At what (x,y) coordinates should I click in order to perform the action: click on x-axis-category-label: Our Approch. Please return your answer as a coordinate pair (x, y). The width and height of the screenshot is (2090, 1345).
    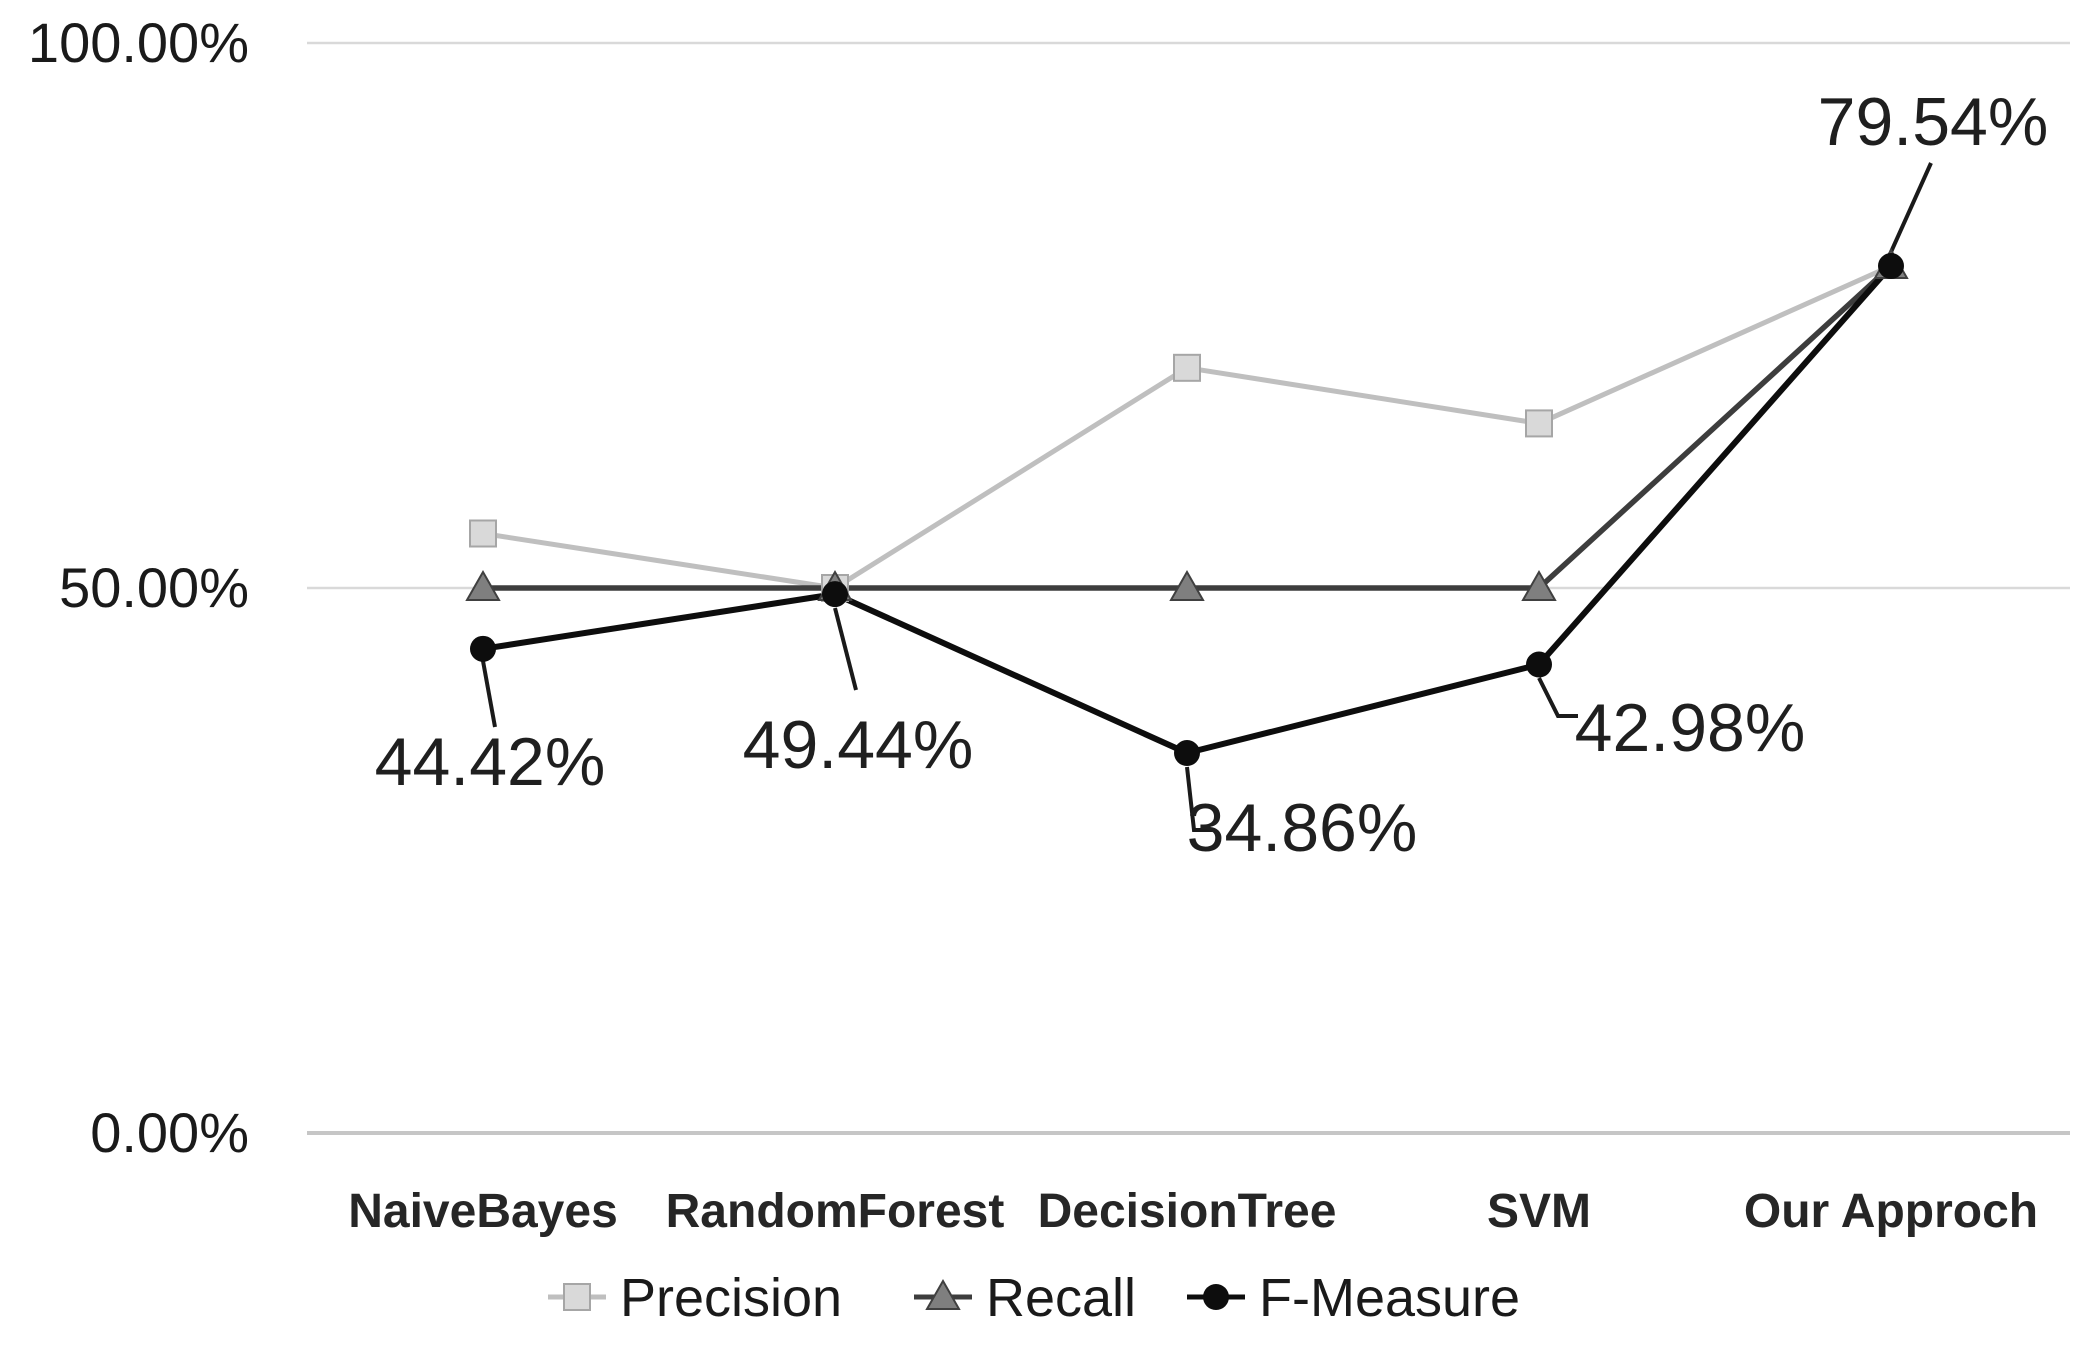
    Looking at the image, I should click on (1891, 1211).